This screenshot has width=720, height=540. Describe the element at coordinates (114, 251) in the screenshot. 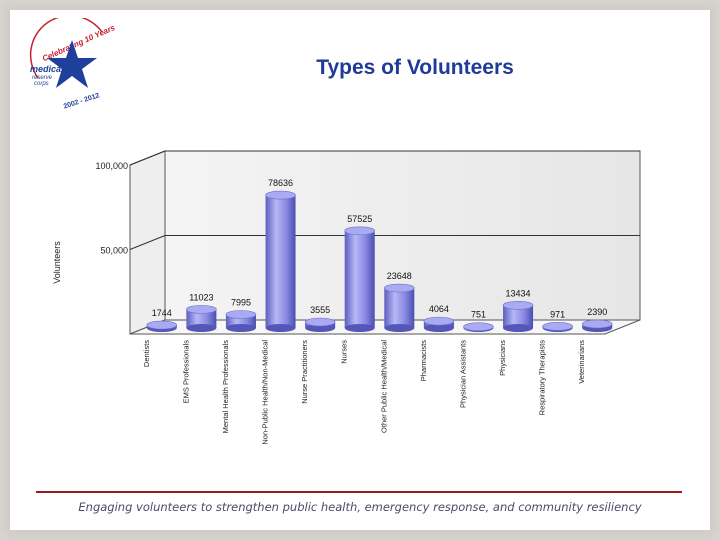

I see `y-tick-label: 50,000` at that location.